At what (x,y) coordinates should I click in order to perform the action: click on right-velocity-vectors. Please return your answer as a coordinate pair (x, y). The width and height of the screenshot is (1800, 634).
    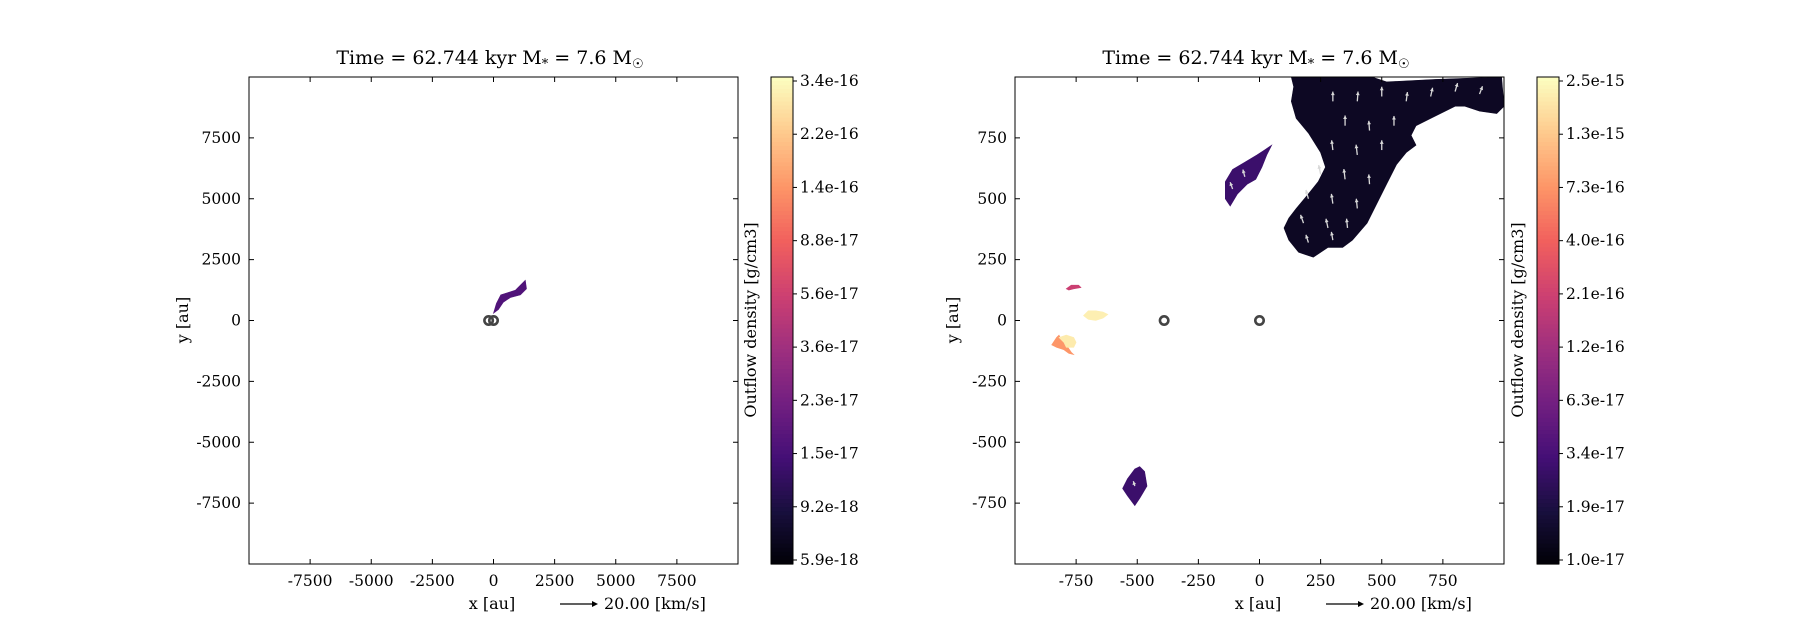
    Looking at the image, I should click on (1308, 284).